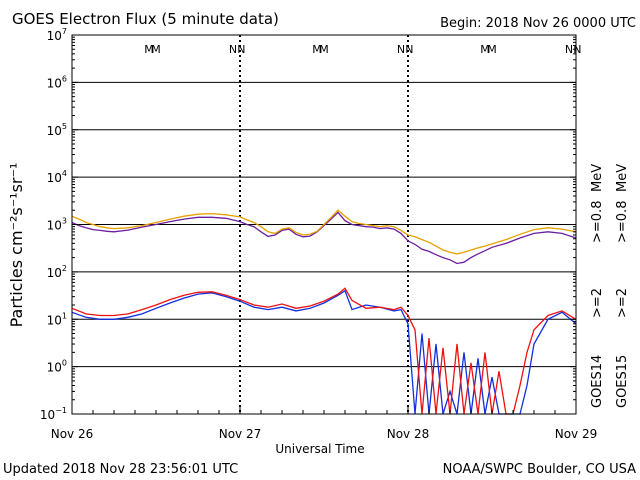 This screenshot has height=480, width=640. I want to click on legend-goes14: GOES14, so click(597, 381).